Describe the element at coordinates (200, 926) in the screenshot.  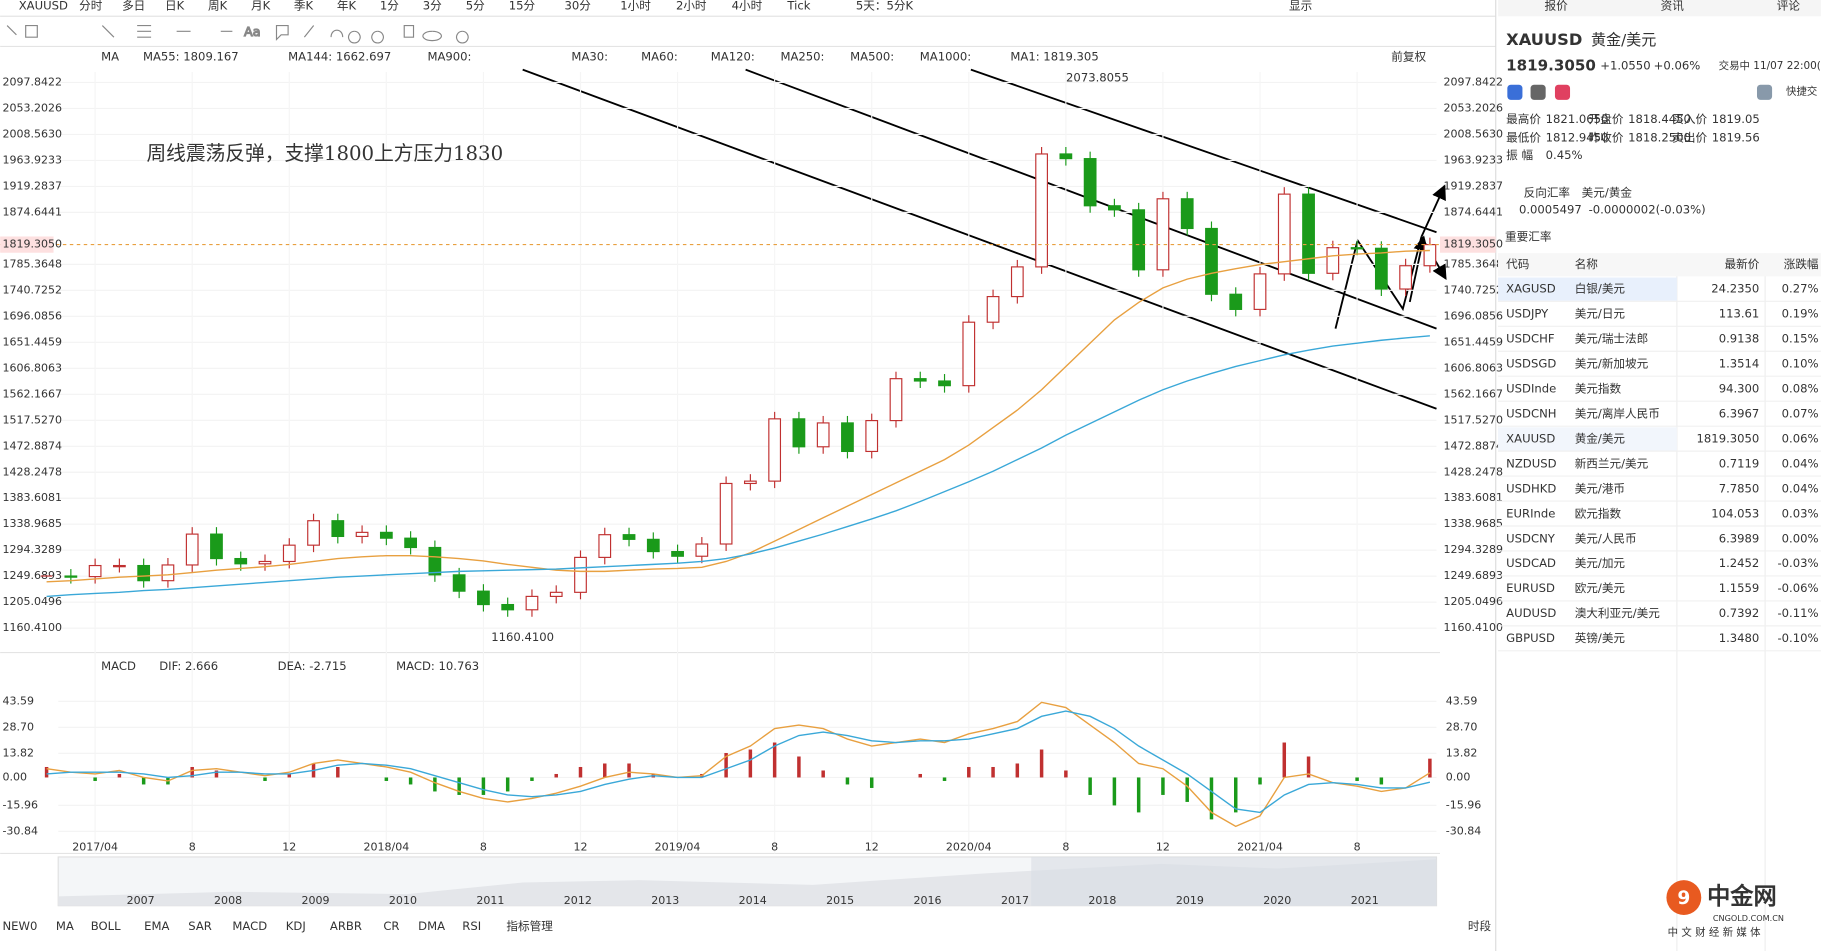
I see `indicator-tab: SAR` at that location.